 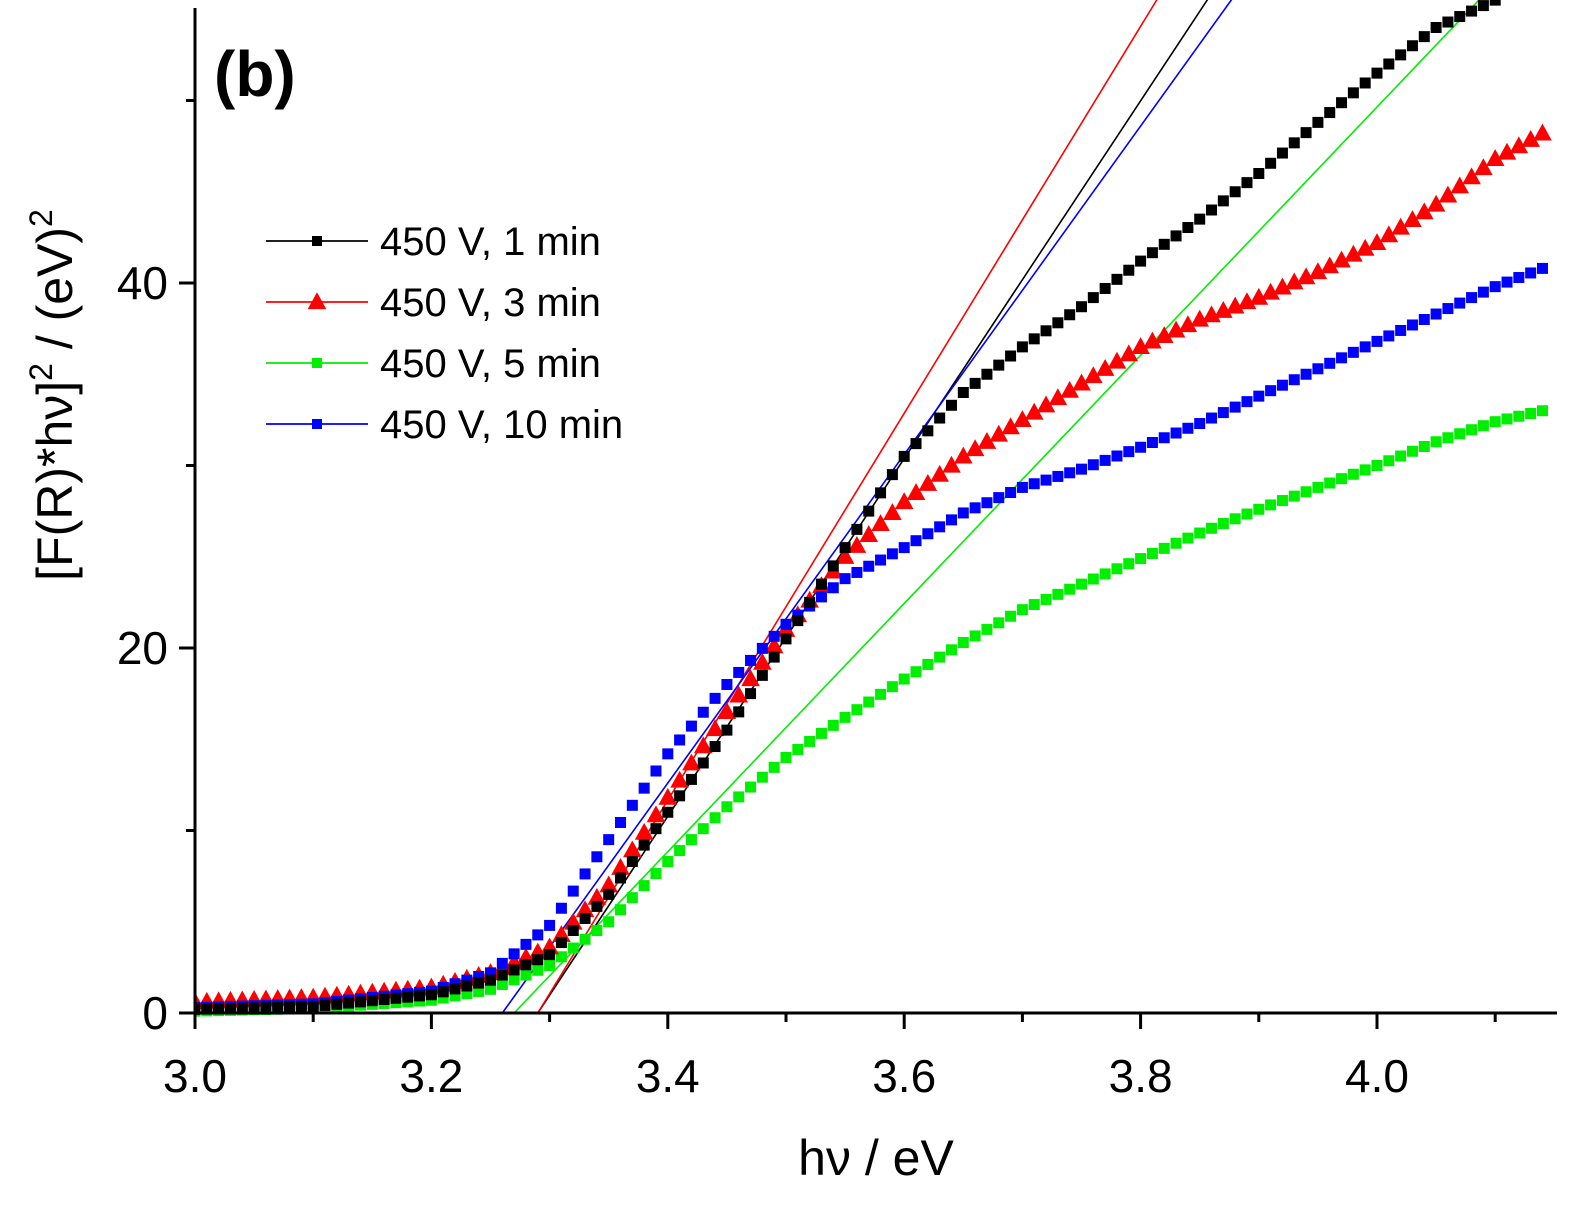 What do you see at coordinates (876, 1158) in the screenshot?
I see `x-axis-title: hν / eV` at bounding box center [876, 1158].